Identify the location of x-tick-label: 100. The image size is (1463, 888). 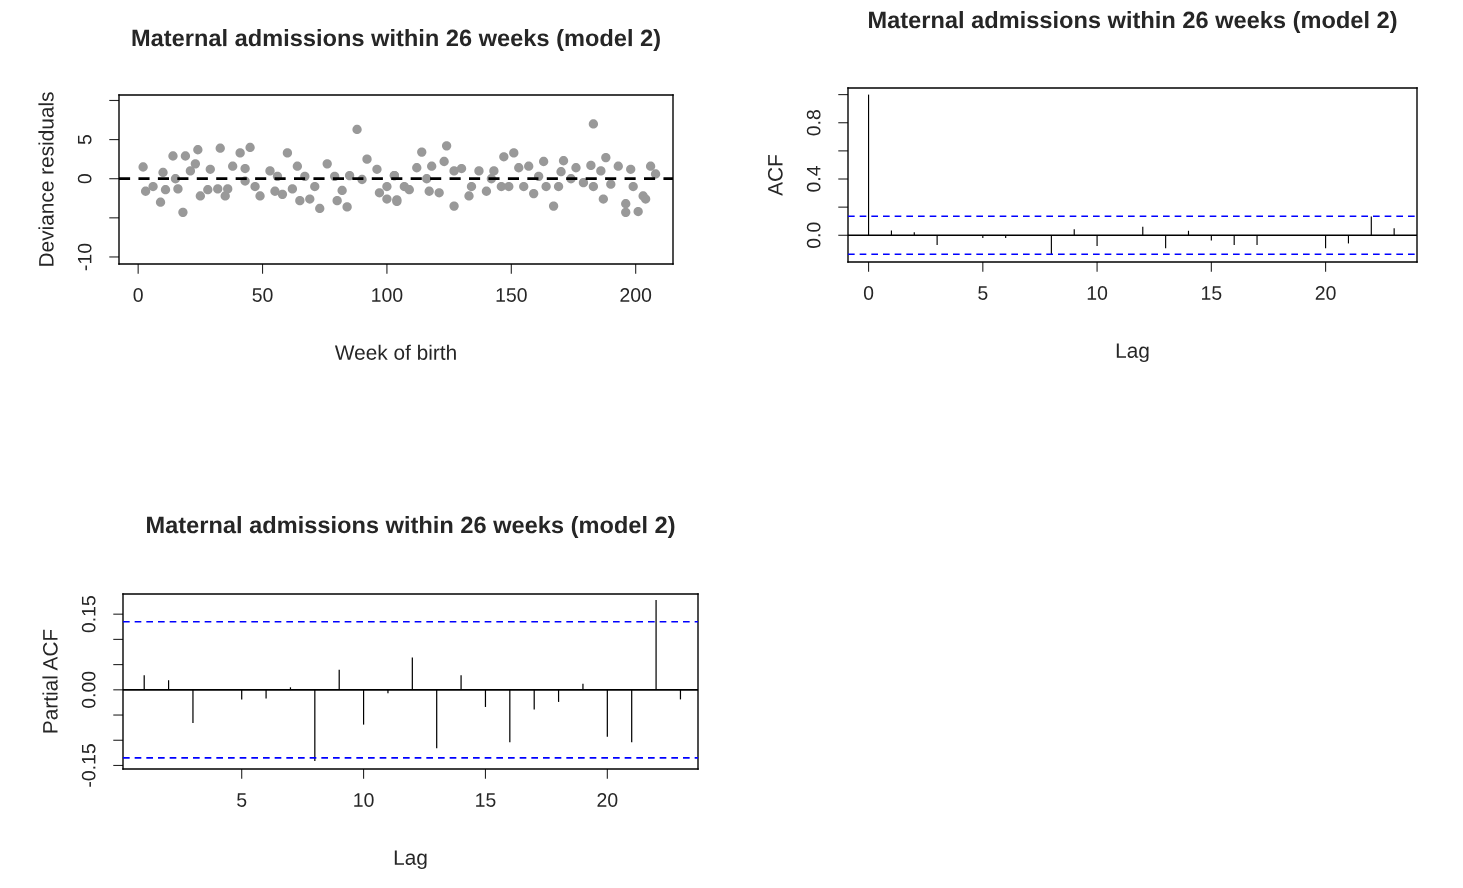
(387, 295).